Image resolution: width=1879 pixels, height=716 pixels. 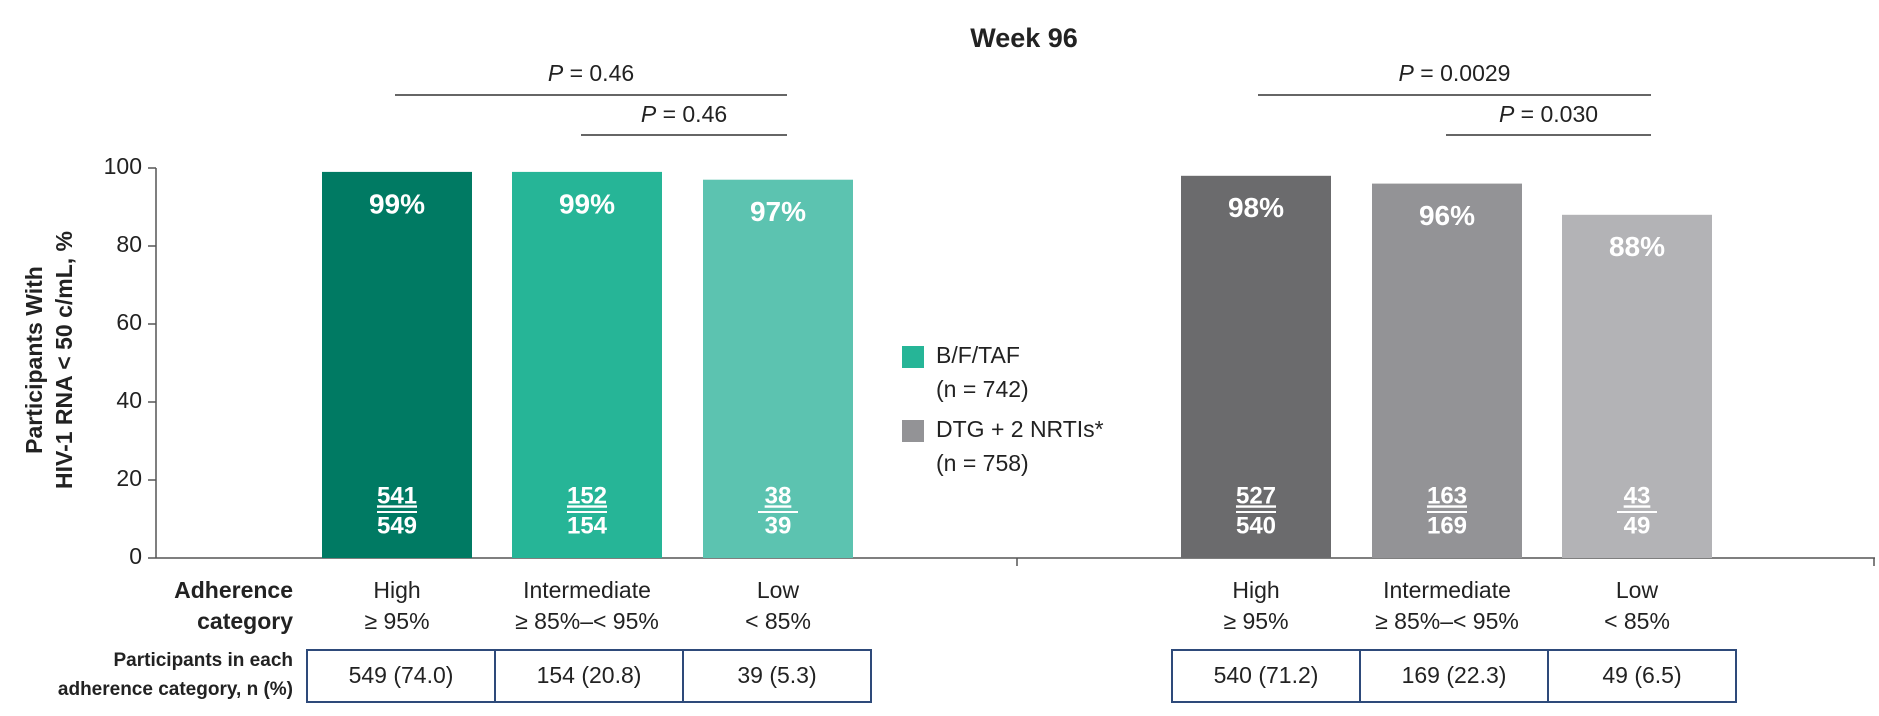 What do you see at coordinates (401, 675) in the screenshot?
I see `table-value: 549 (74.0)` at bounding box center [401, 675].